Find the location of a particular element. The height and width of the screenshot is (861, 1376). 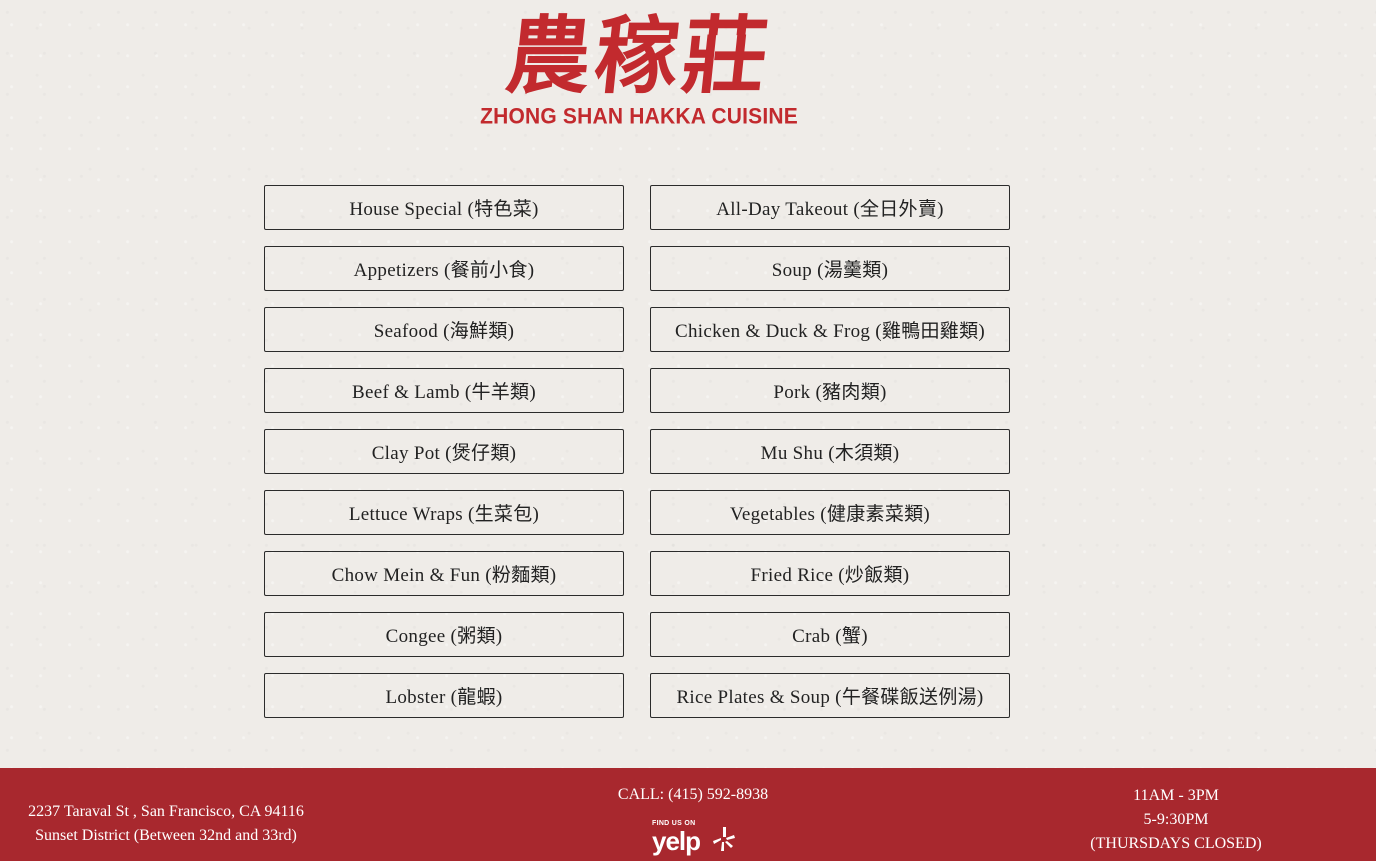

footer-hours: 11AM - 3PM 5-9:30PM (THURSDAYS CLOSED) is located at coordinates (1176, 820).